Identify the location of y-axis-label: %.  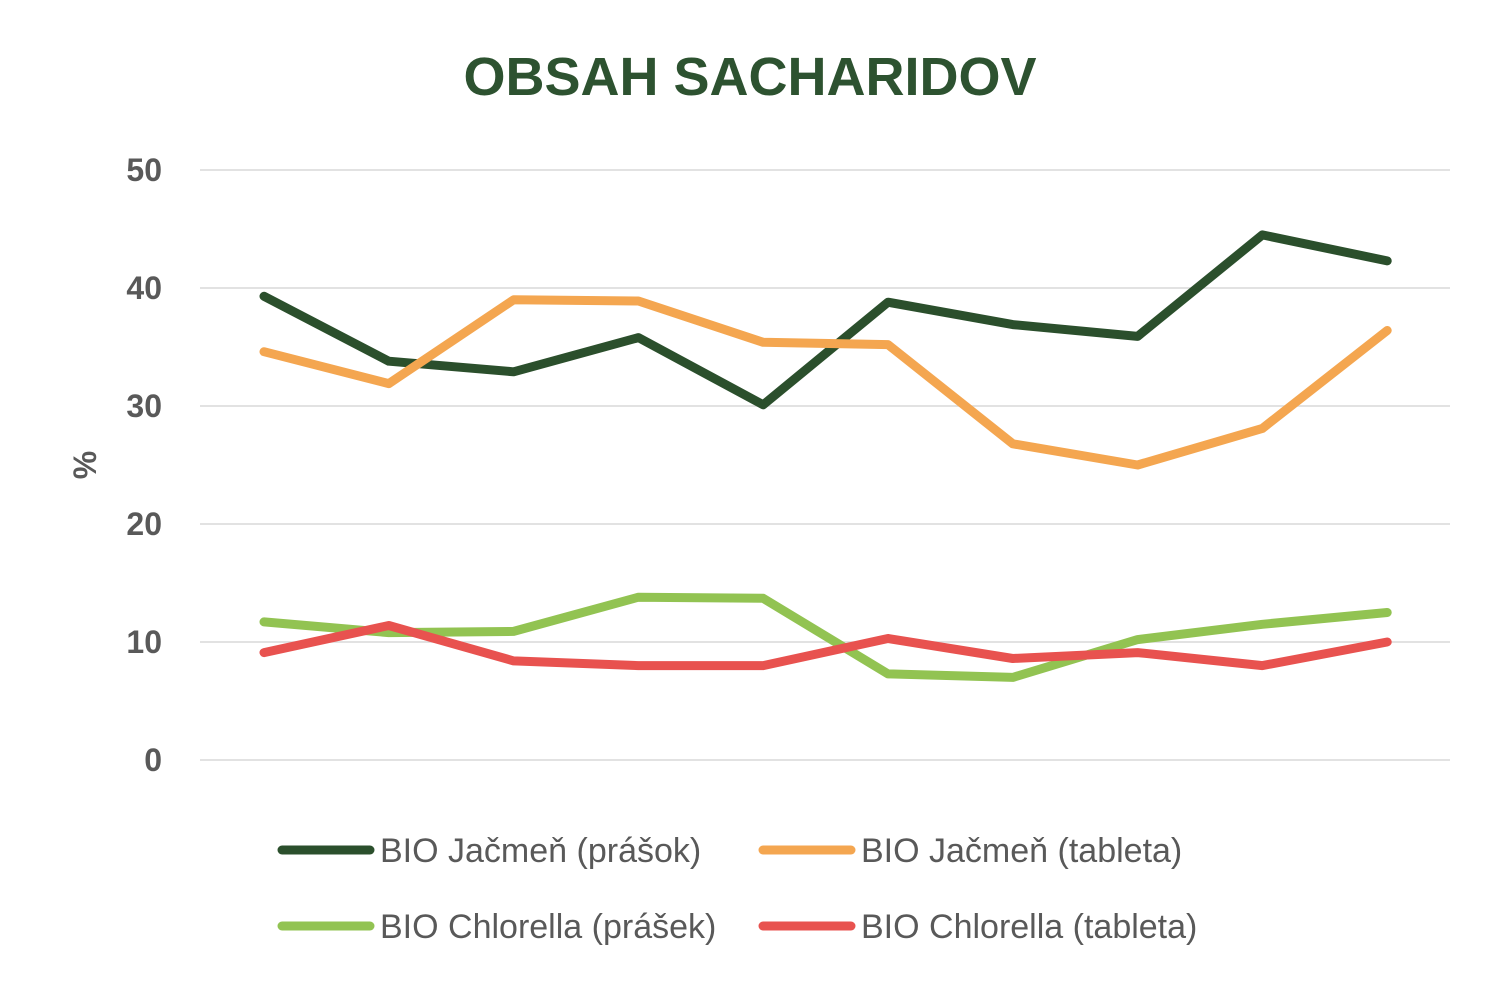
(85, 465).